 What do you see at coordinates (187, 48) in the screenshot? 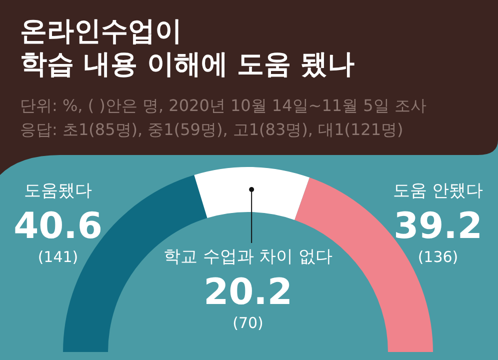
I see `chart-title: 온라인수업이 학습 내용 이해에 도움 됐나` at bounding box center [187, 48].